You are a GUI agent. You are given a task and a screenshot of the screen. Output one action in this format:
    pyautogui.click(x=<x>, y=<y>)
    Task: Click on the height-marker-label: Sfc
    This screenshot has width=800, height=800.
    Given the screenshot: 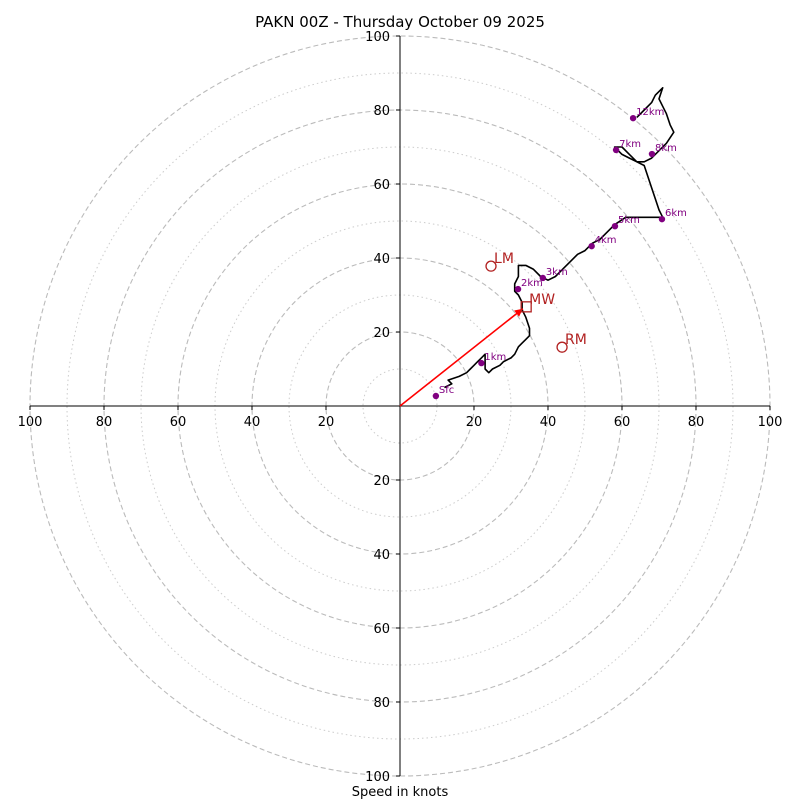 What is the action you would take?
    pyautogui.click(x=446, y=390)
    